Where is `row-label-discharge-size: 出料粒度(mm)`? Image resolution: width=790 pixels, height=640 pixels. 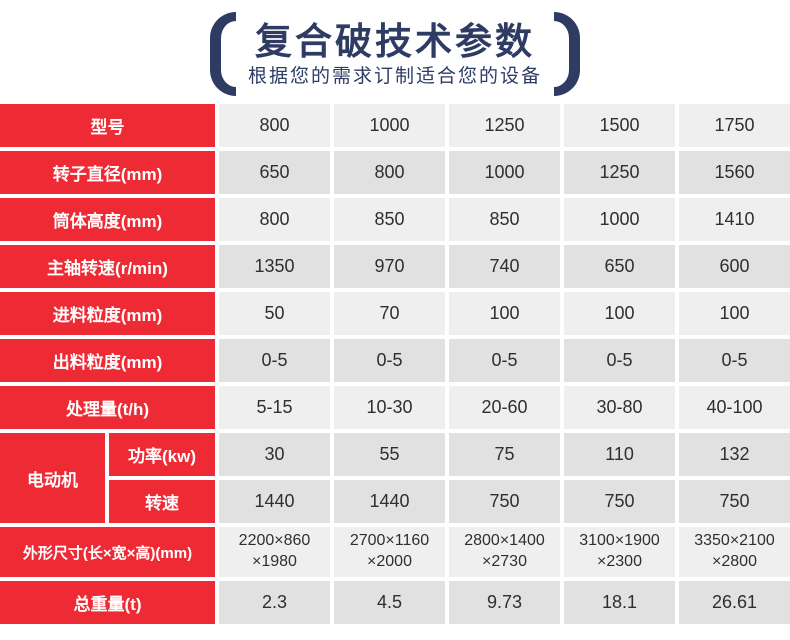 row-label-discharge-size: 出料粒度(mm) is located at coordinates (107, 360).